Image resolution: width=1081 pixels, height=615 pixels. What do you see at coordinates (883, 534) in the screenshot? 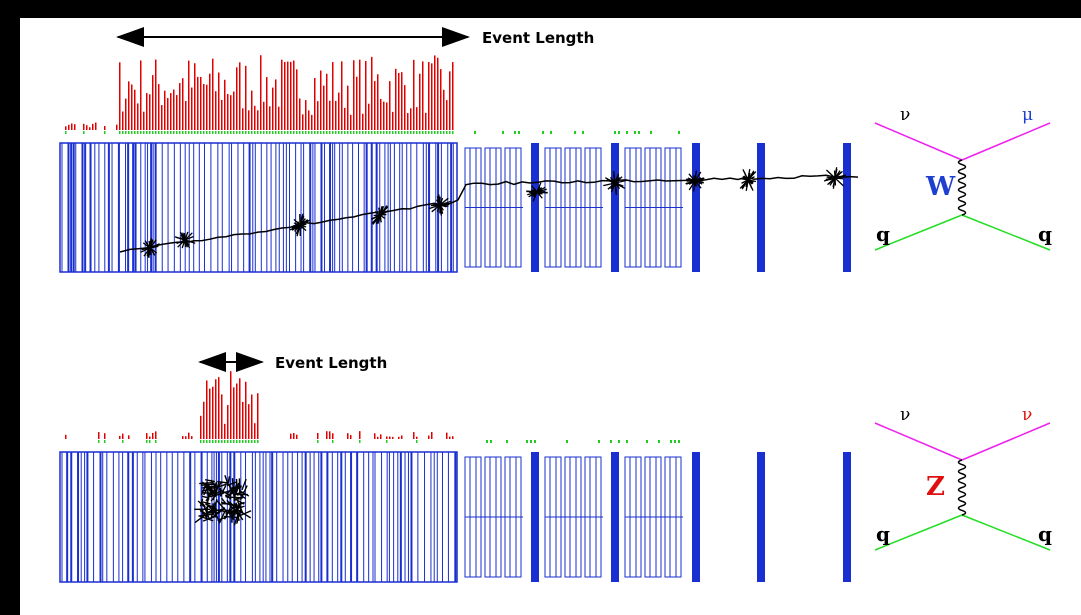
I see `particle-label: q` at bounding box center [883, 534].